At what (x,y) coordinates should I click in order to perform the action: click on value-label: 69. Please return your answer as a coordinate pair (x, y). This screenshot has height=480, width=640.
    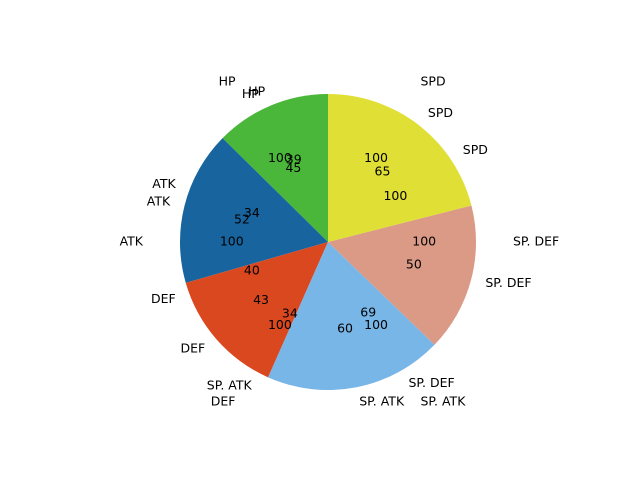
    Looking at the image, I should click on (368, 311).